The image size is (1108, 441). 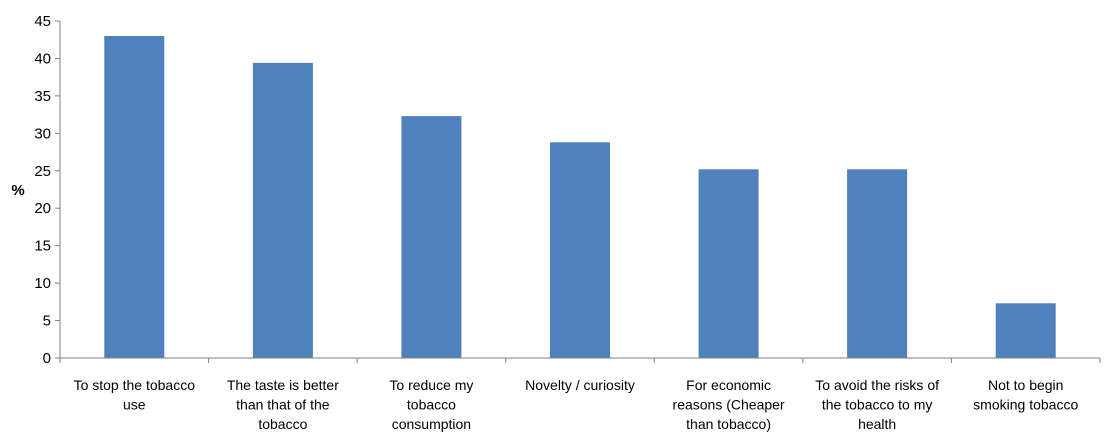 What do you see at coordinates (42, 246) in the screenshot?
I see `y-tick-label: 15` at bounding box center [42, 246].